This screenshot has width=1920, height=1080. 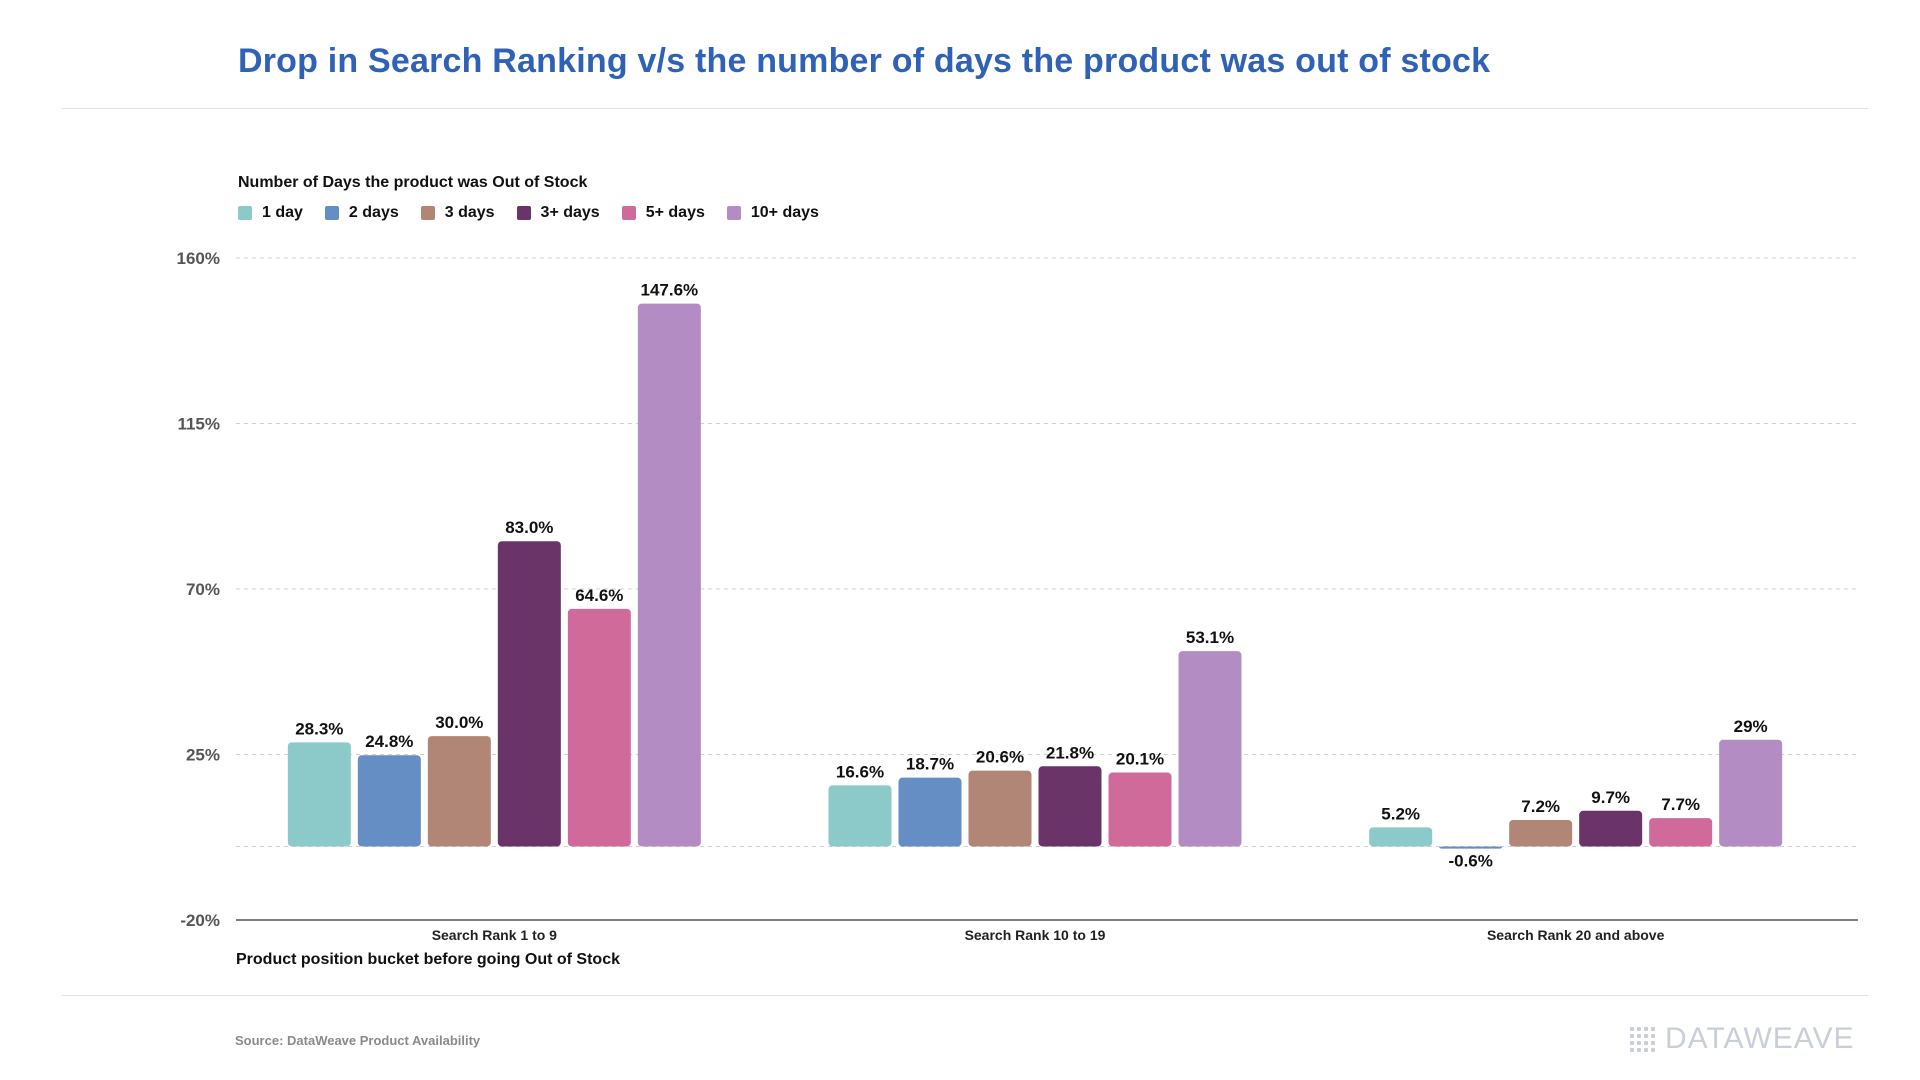 I want to click on x-tick-label: Search Rank 20 and above, so click(x=1576, y=935).